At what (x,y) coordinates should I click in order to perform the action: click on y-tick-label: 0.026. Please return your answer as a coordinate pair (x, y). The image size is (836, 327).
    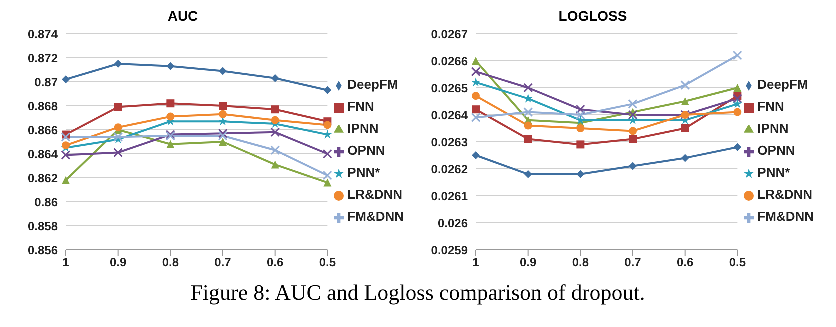
    Looking at the image, I should click on (453, 223).